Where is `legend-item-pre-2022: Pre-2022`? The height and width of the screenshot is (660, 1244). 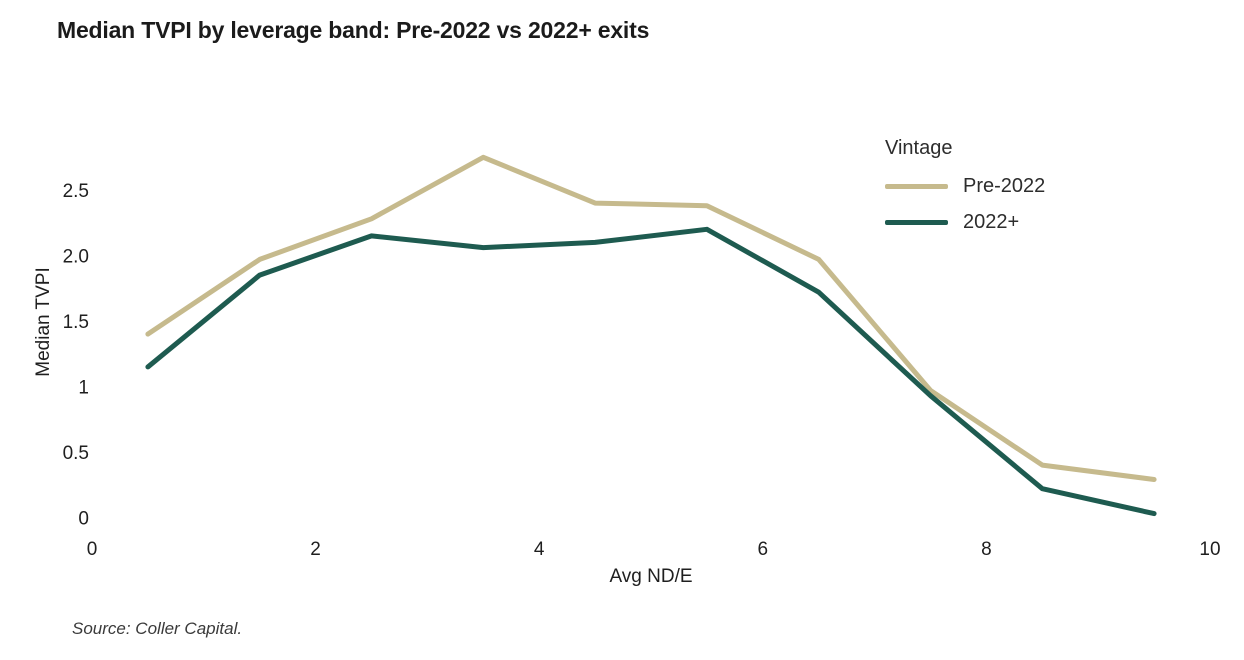 legend-item-pre-2022: Pre-2022 is located at coordinates (965, 186).